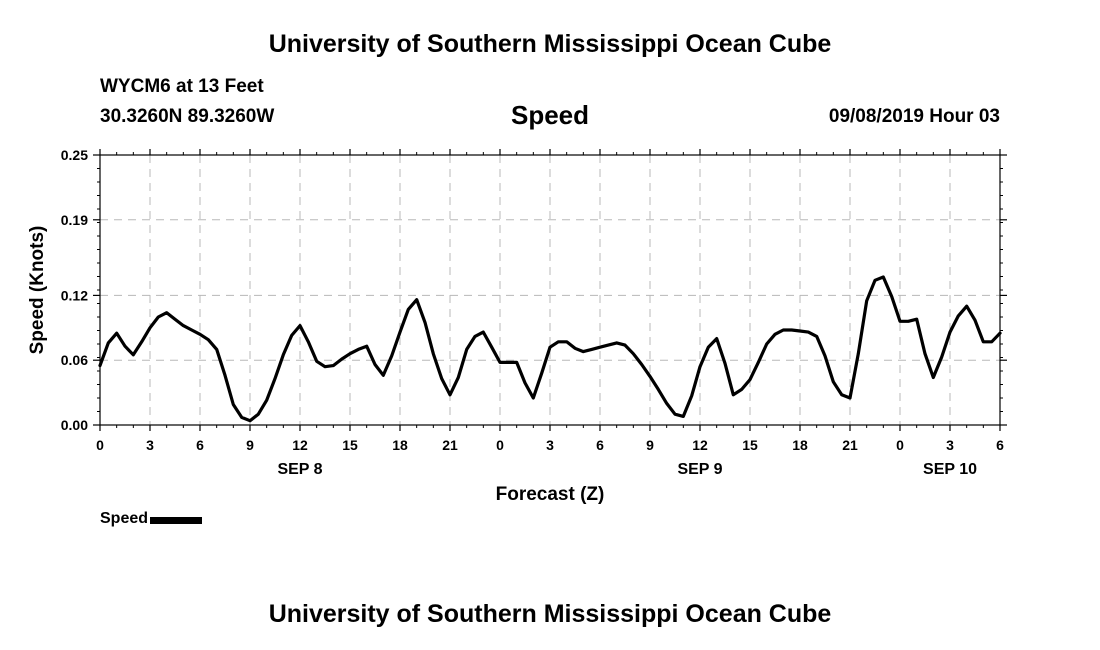 The image size is (1100, 650). I want to click on y-axis-title: Speed (Knots), so click(37, 290).